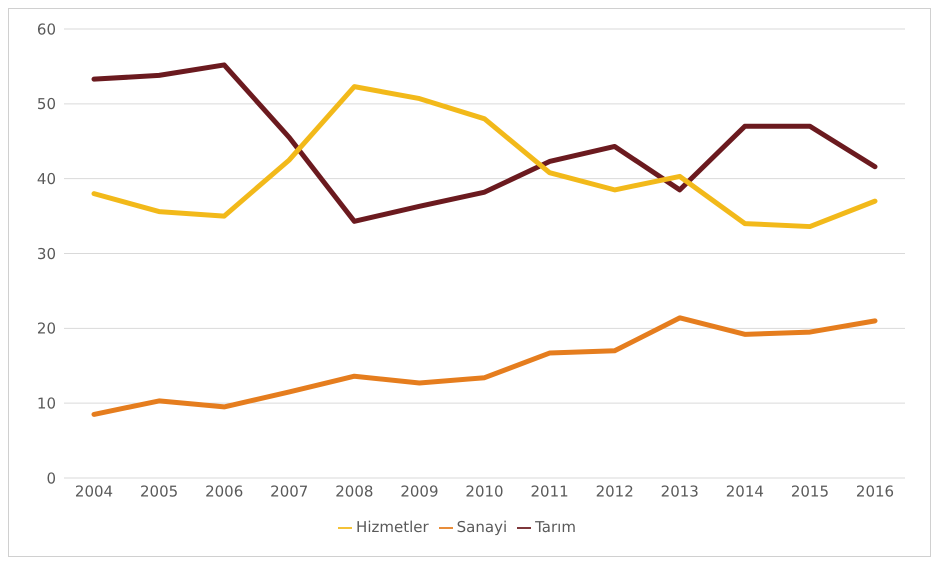  Describe the element at coordinates (875, 491) in the screenshot. I see `x-tick-label: 2016` at that location.